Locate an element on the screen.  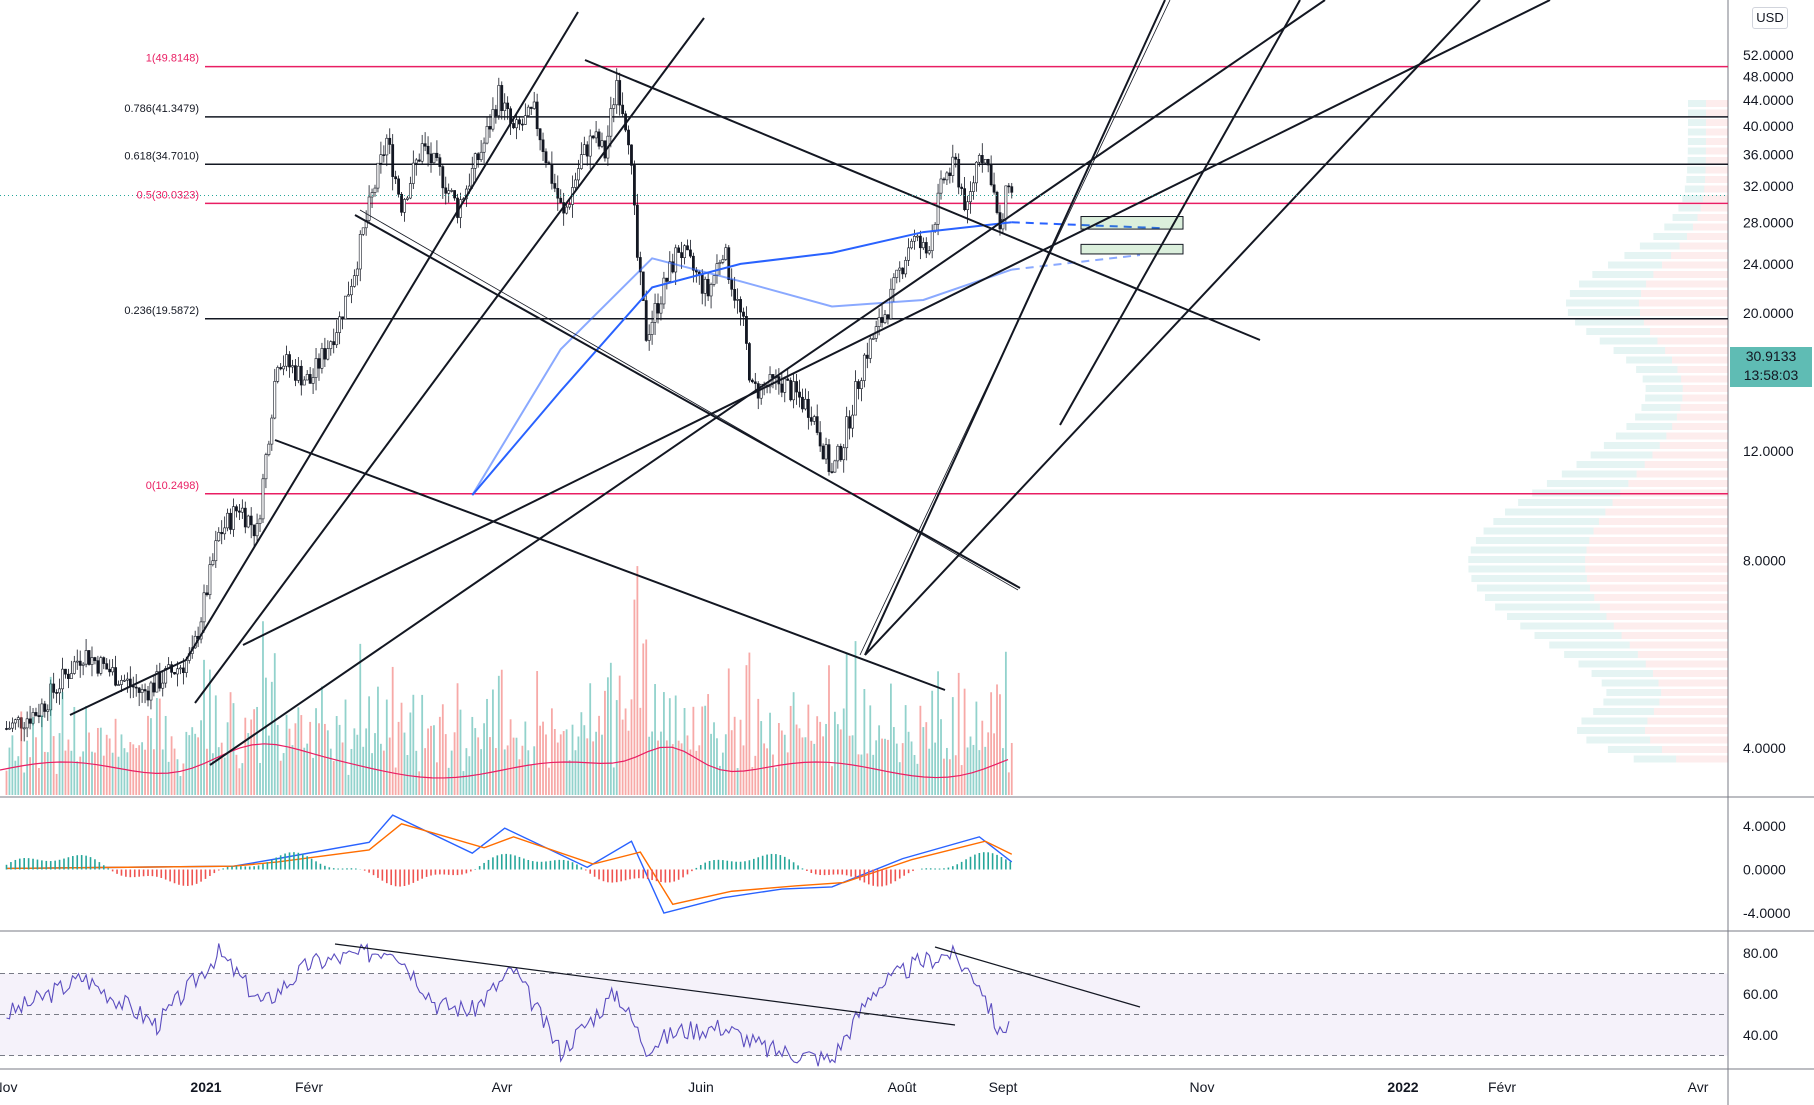
time-axis-tick: Avr is located at coordinates (1698, 1087).